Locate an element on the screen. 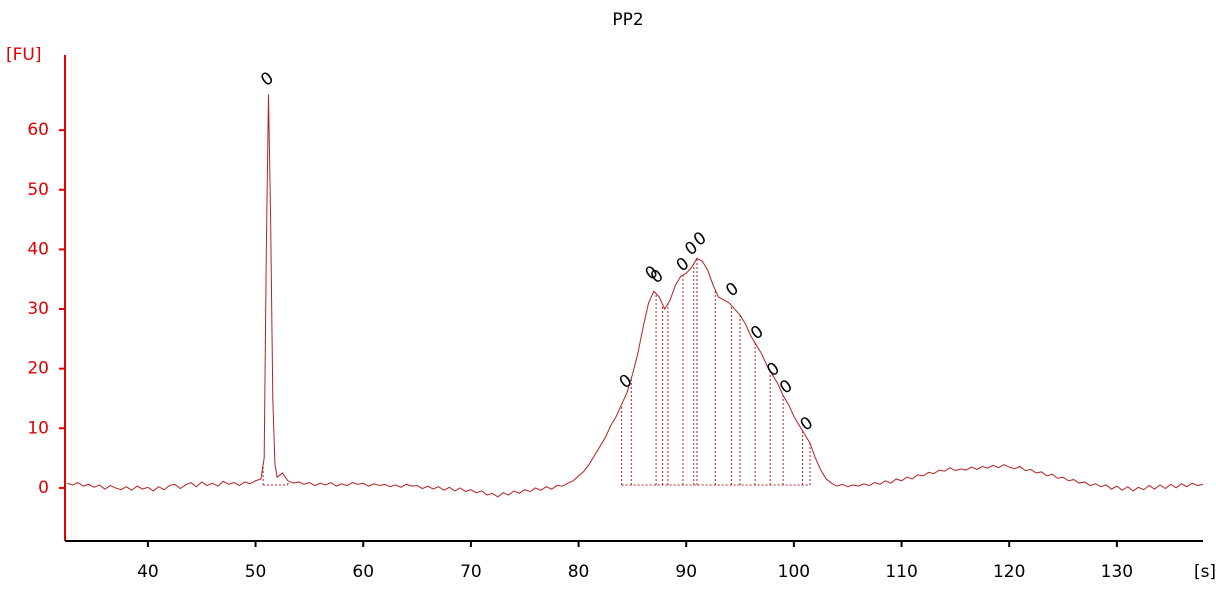  y-tick-label: 60 is located at coordinates (38, 130).